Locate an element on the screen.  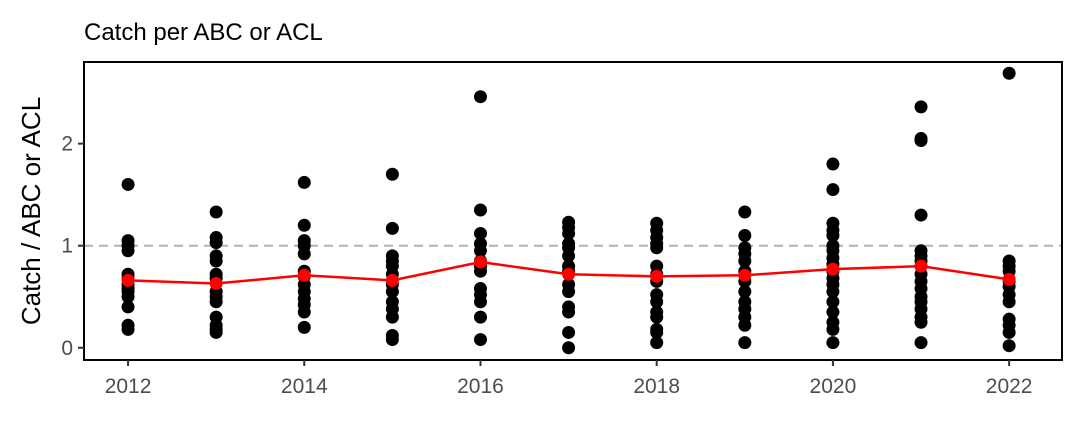
x-tick-label: 2014 is located at coordinates (304, 386).